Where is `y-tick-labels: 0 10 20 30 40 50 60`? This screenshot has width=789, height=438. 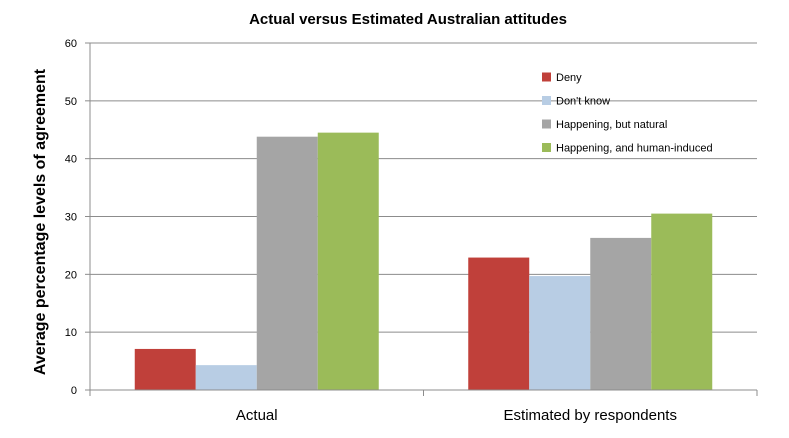 y-tick-labels: 0 10 20 30 40 50 60 is located at coordinates (71, 217).